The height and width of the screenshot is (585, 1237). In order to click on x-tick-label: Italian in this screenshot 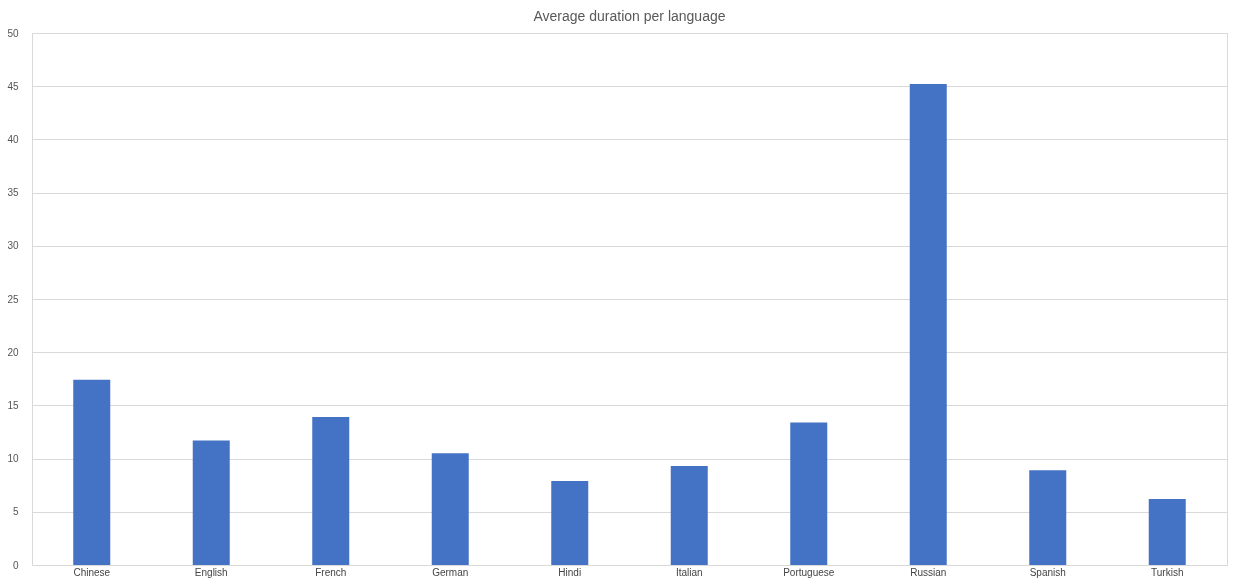, I will do `click(689, 572)`.